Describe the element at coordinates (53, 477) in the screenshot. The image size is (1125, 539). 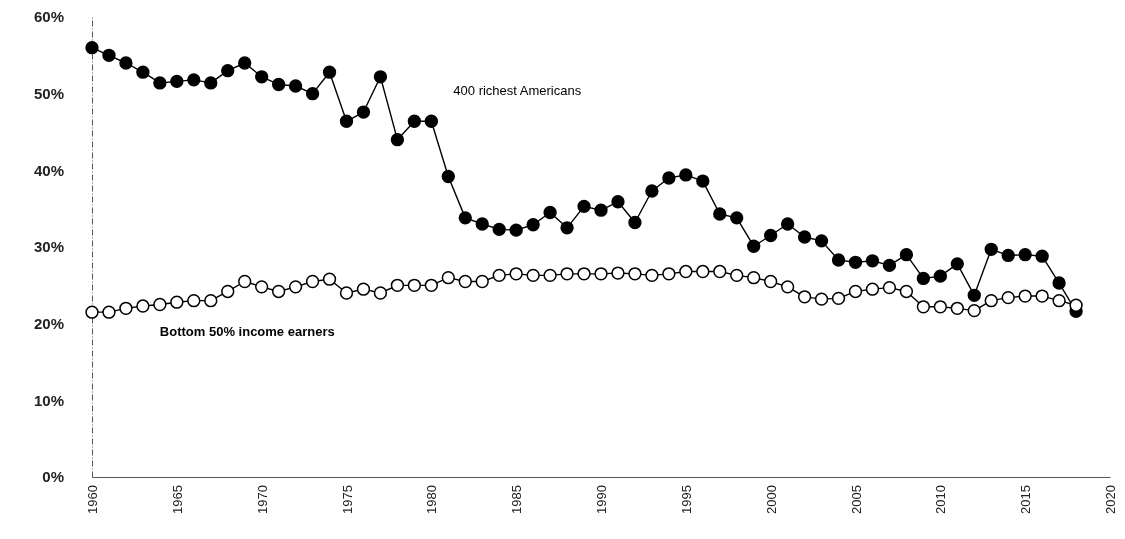
I see `y-tick-label: 0%` at that location.